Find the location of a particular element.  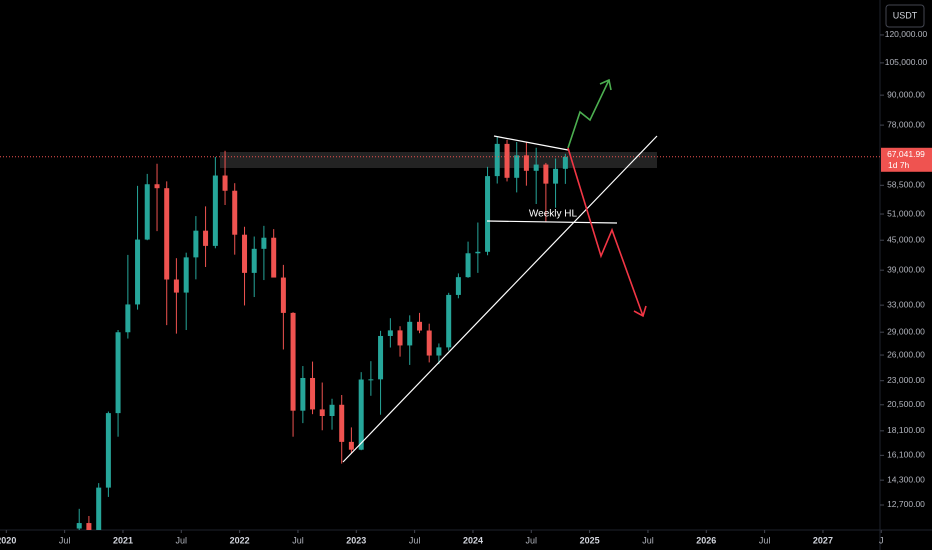

y-tick-label: 18,100.00 is located at coordinates (906, 430).